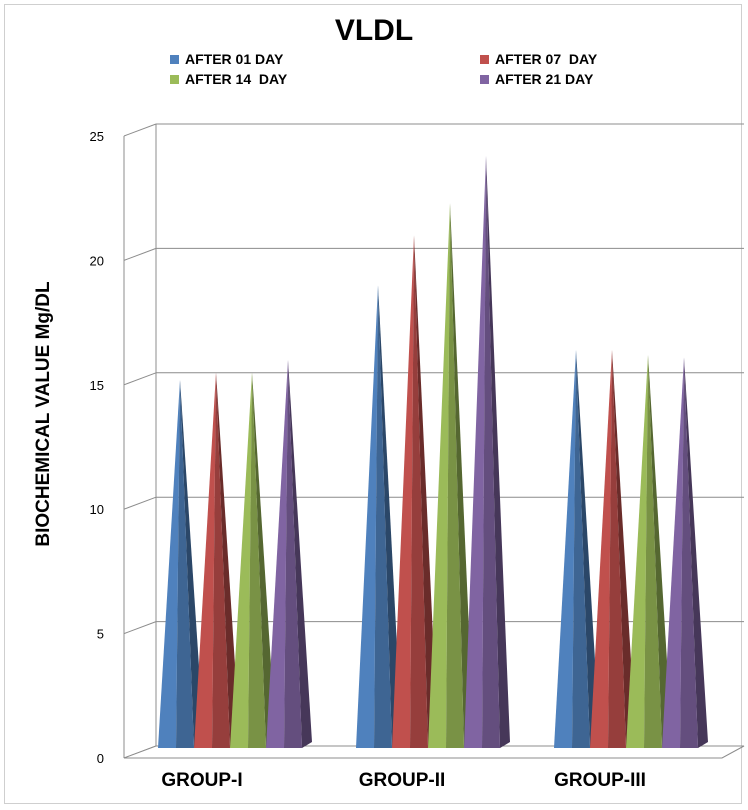 This screenshot has height=810, width=748. Describe the element at coordinates (100, 634) in the screenshot. I see `y-tick-label: 5` at that location.